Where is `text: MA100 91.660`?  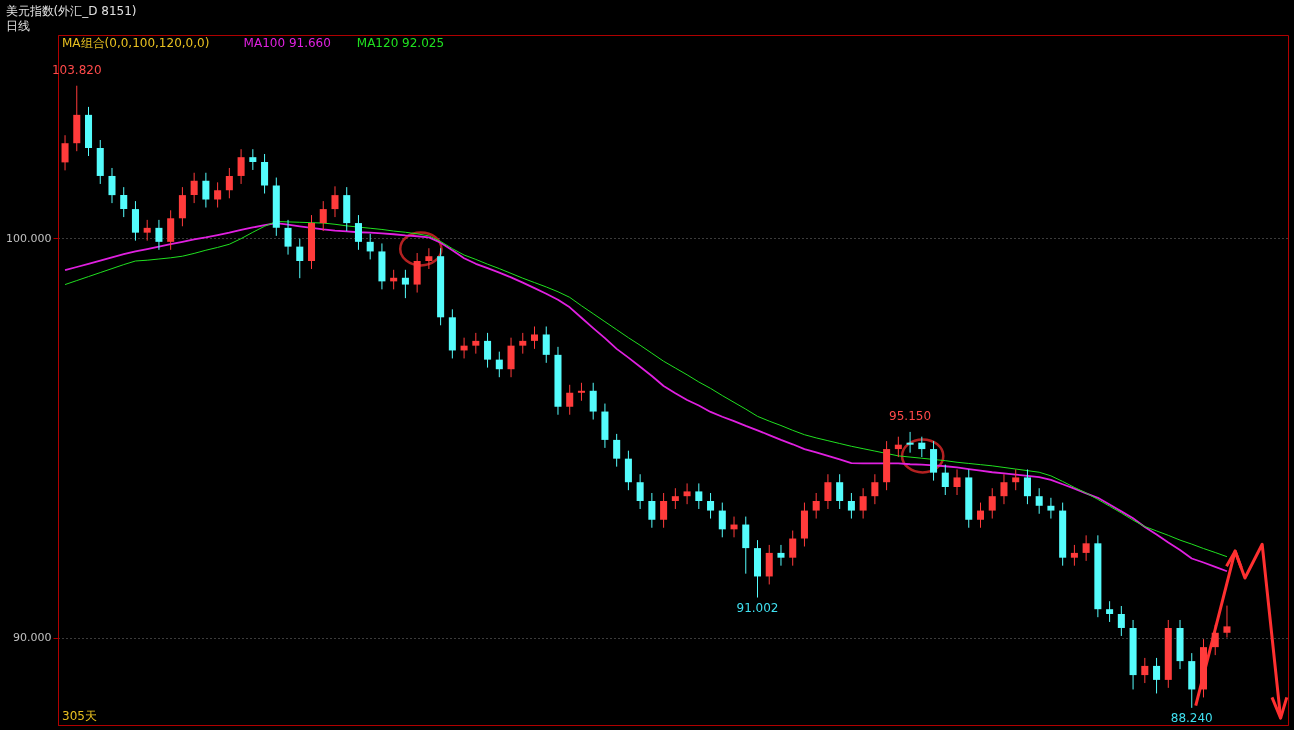 text: MA100 91.660 is located at coordinates (287, 43).